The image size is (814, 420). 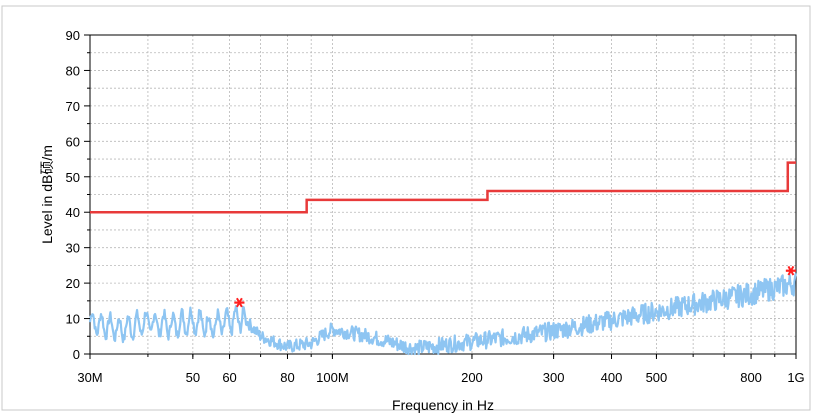 I want to click on x-tick-label: 80, so click(x=287, y=377).